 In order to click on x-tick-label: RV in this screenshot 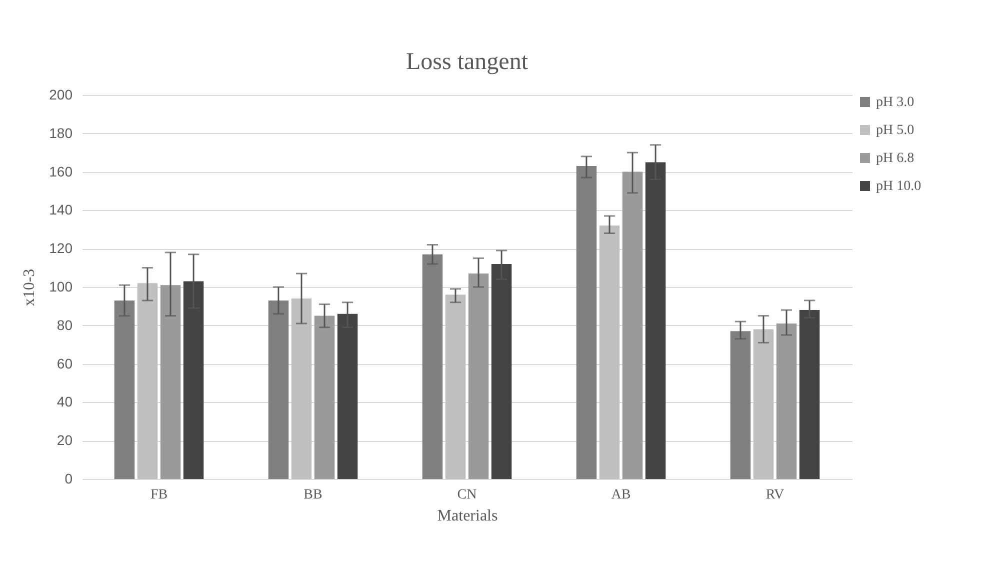, I will do `click(775, 495)`.